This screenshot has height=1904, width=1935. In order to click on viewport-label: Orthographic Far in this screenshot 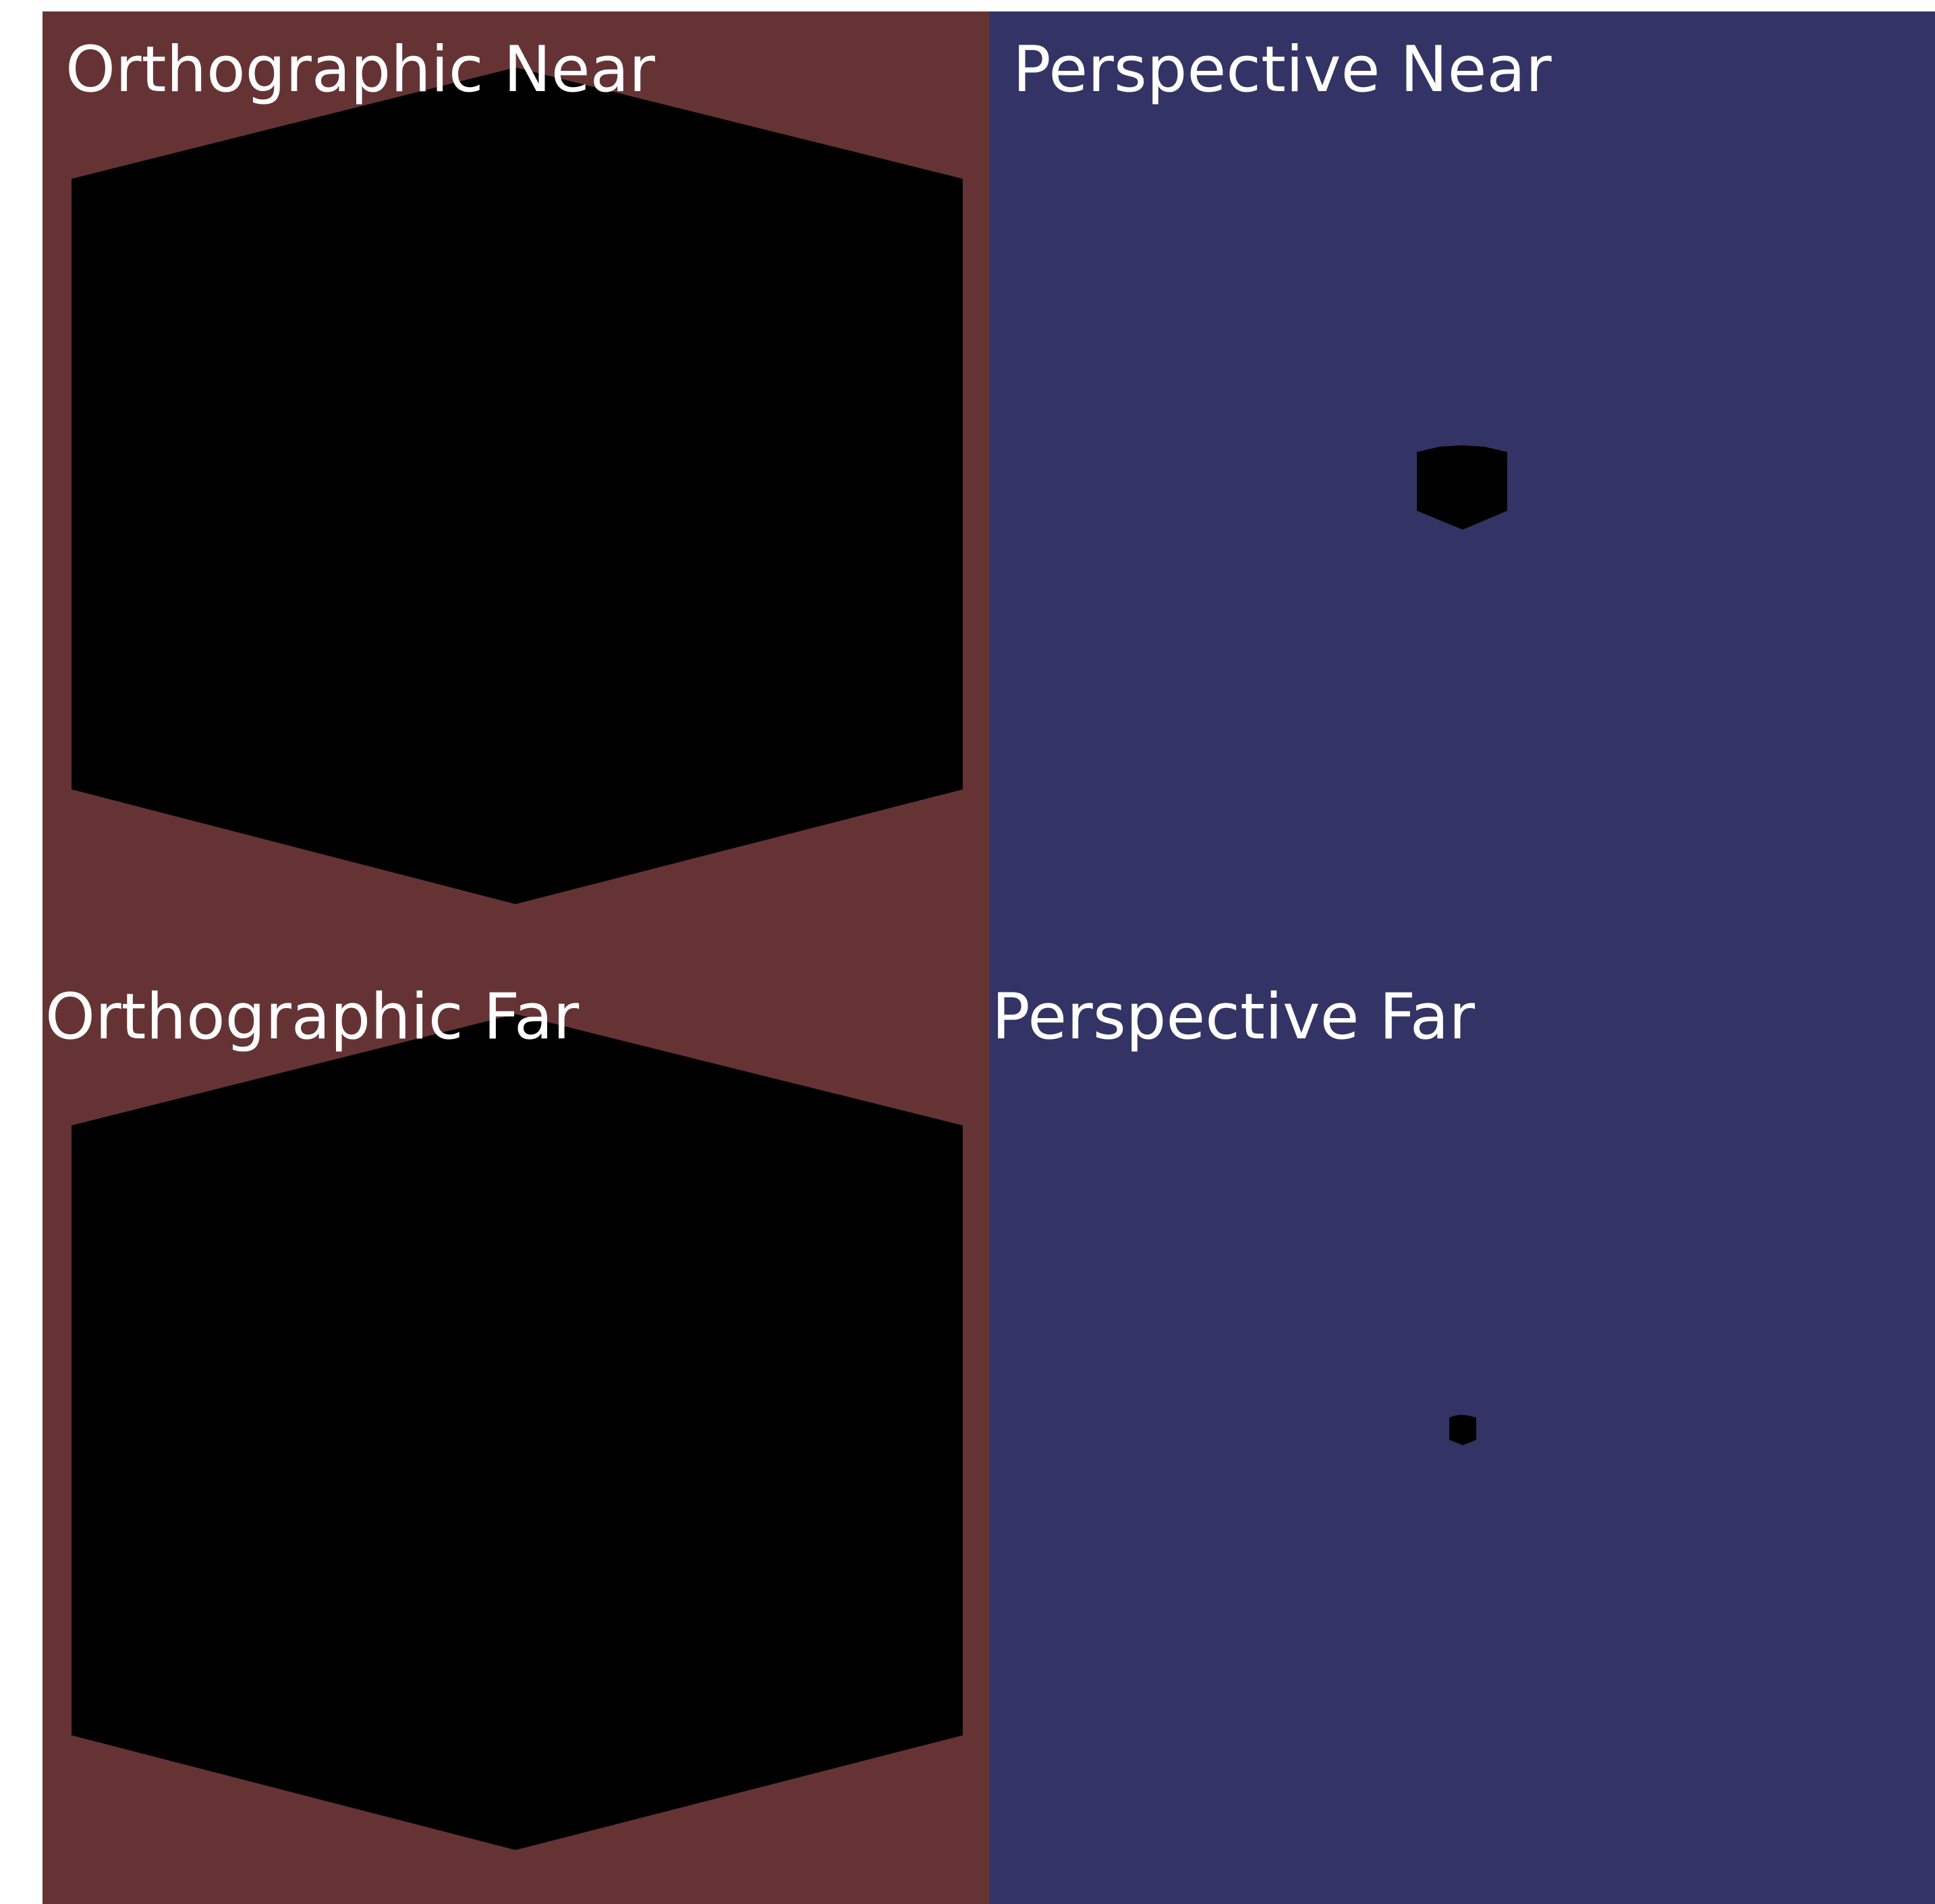, I will do `click(312, 1017)`.